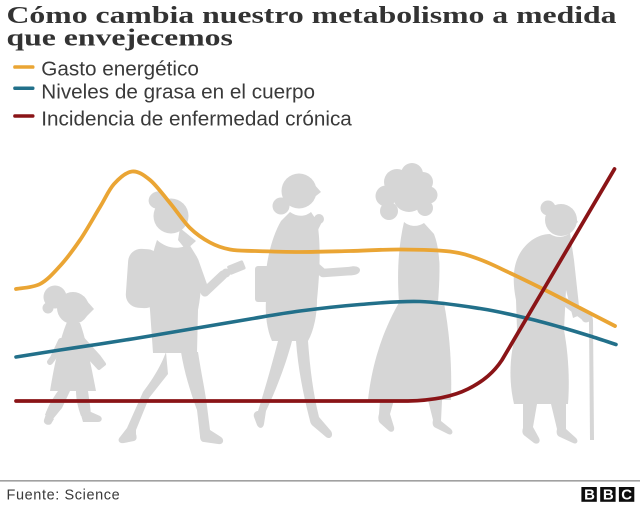 This screenshot has height=505, width=640. Describe the element at coordinates (626, 495) in the screenshot. I see `svg-text: C` at that location.